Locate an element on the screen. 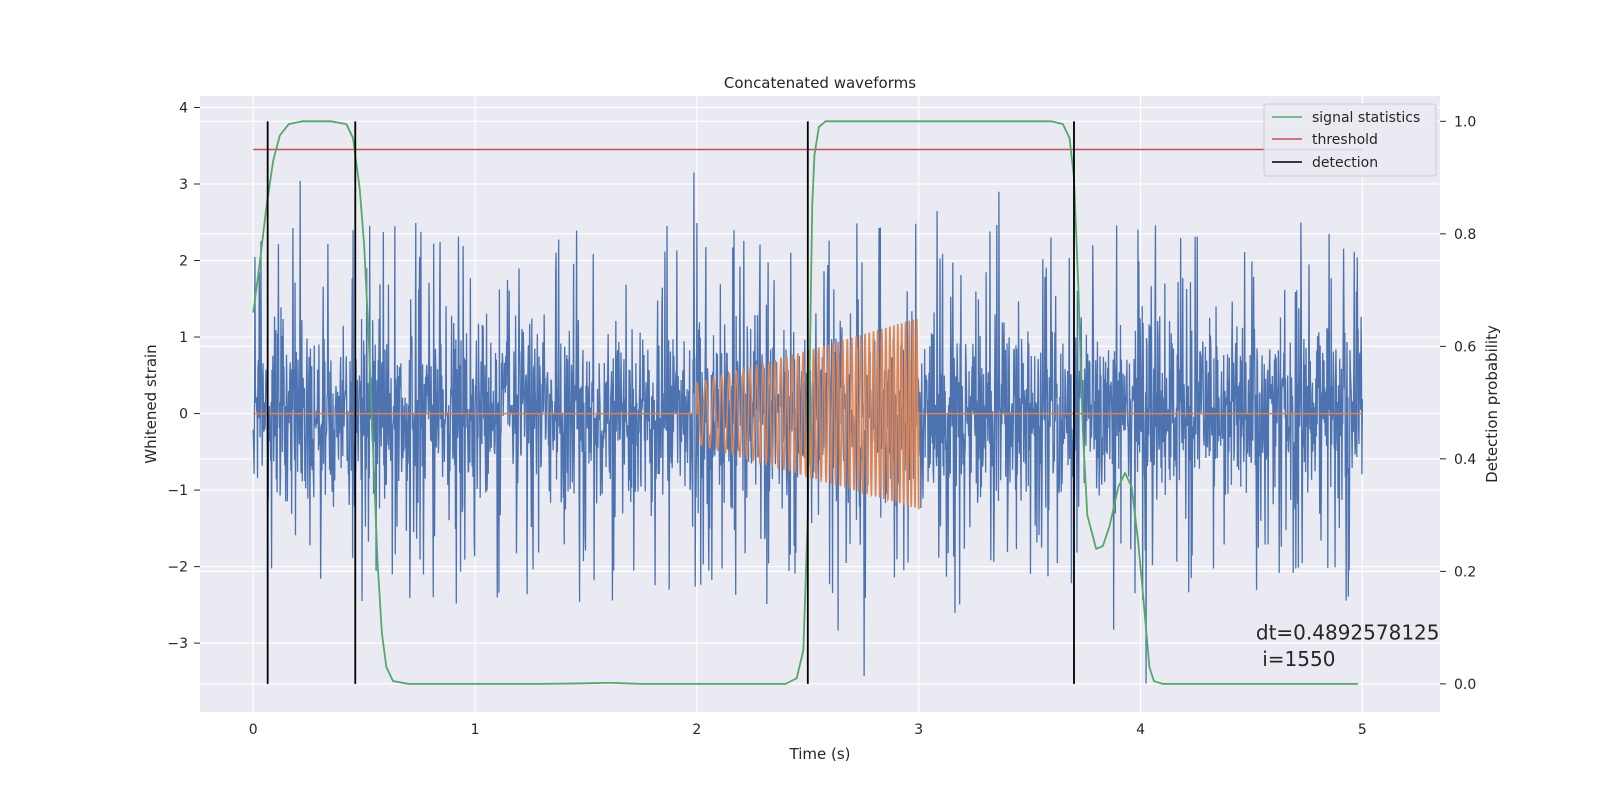 The image size is (1600, 800). y2-tick-label: 1.0 is located at coordinates (1465, 122).